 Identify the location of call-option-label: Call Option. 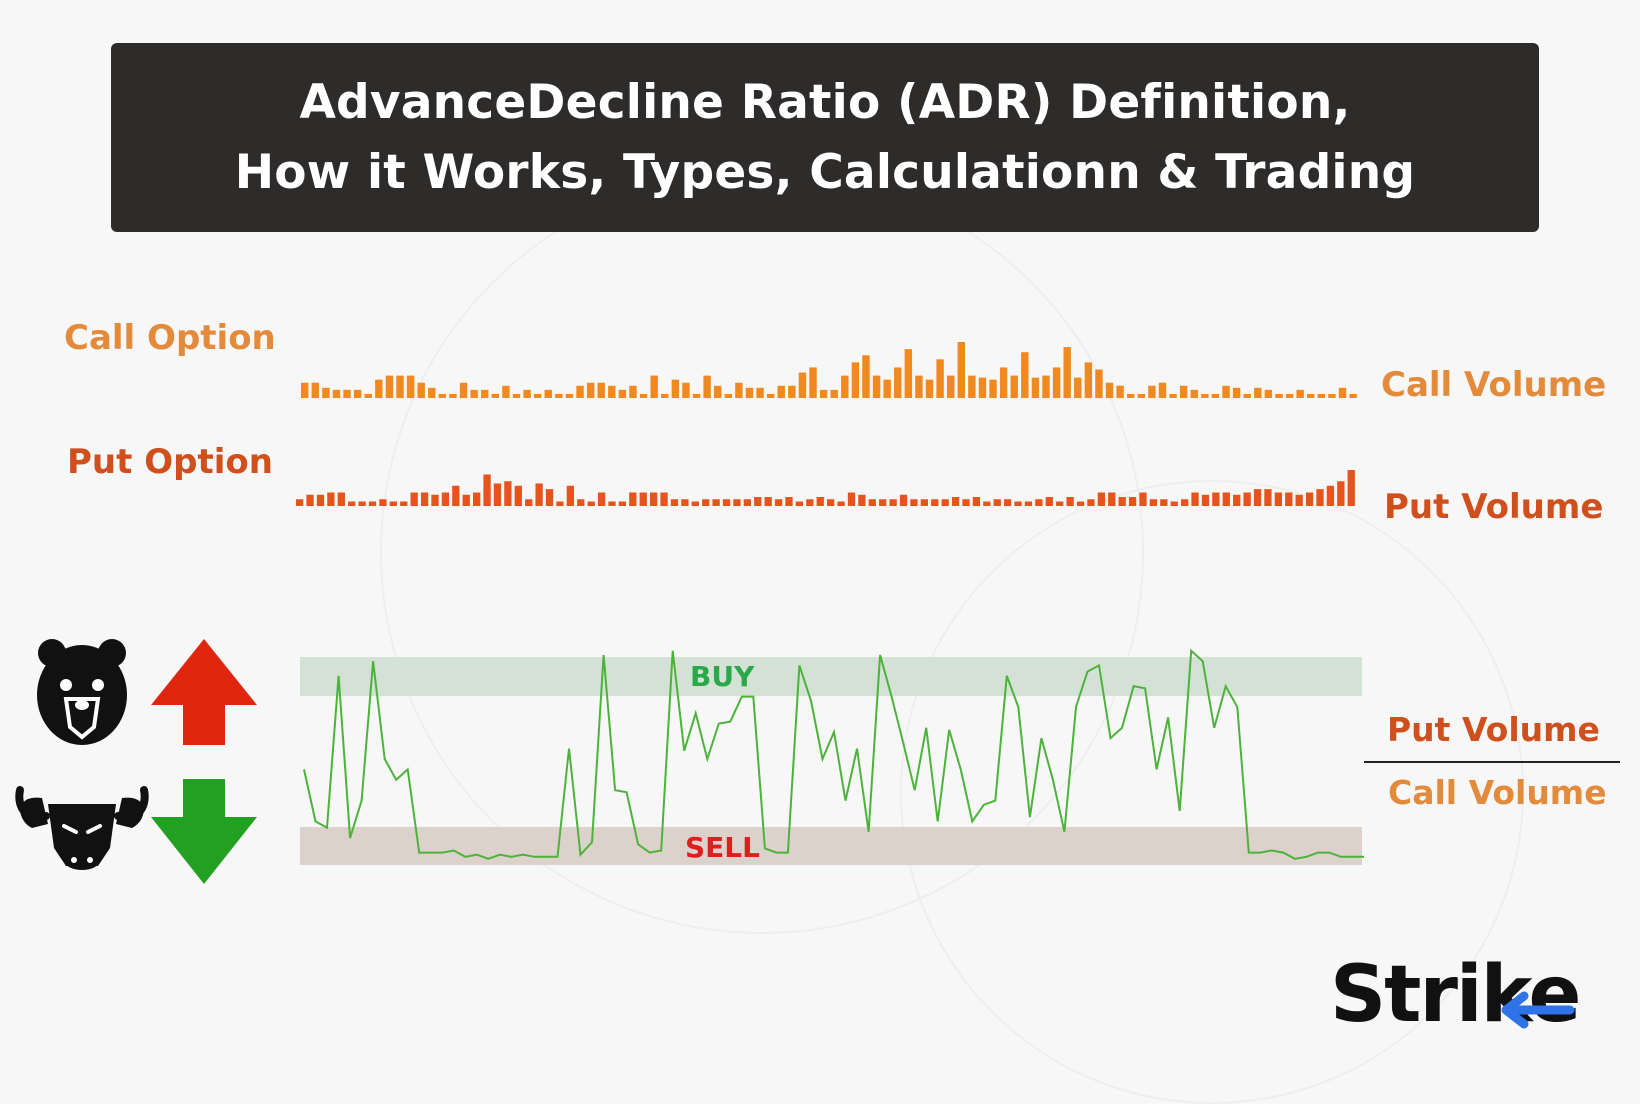
(170, 338).